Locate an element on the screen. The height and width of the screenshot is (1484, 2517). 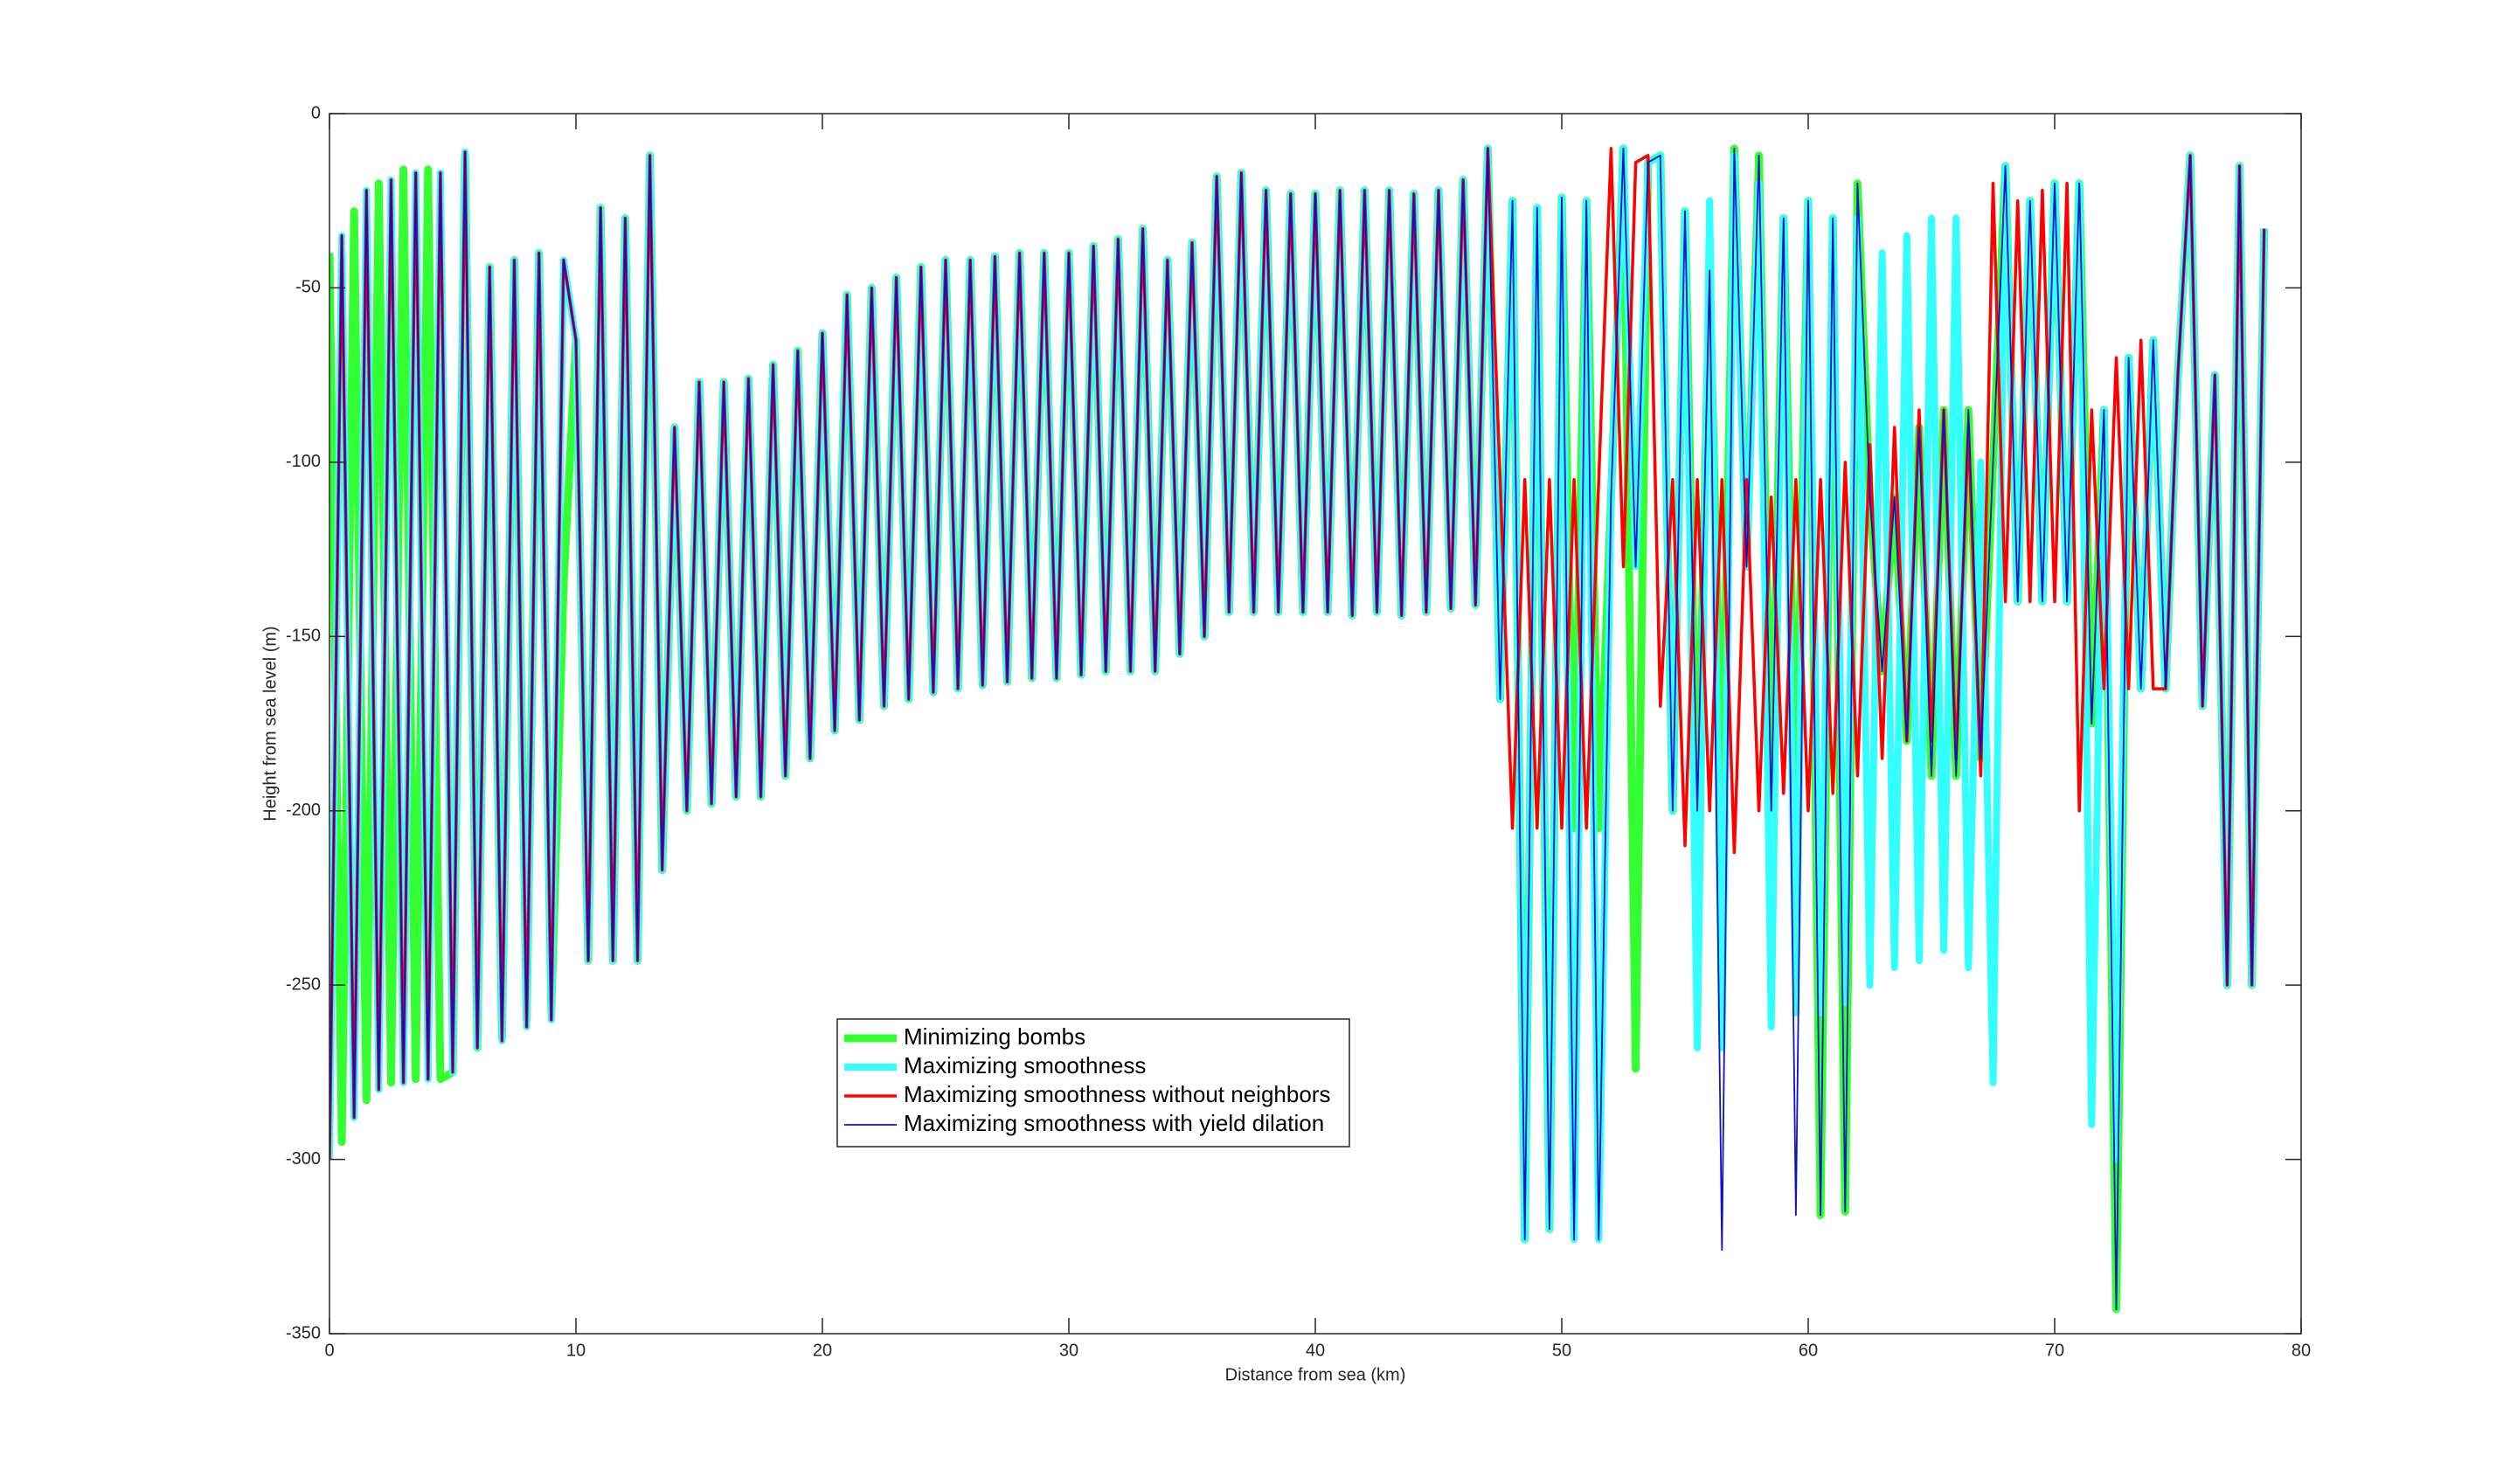
y-tick-label: -250 is located at coordinates (303, 984).